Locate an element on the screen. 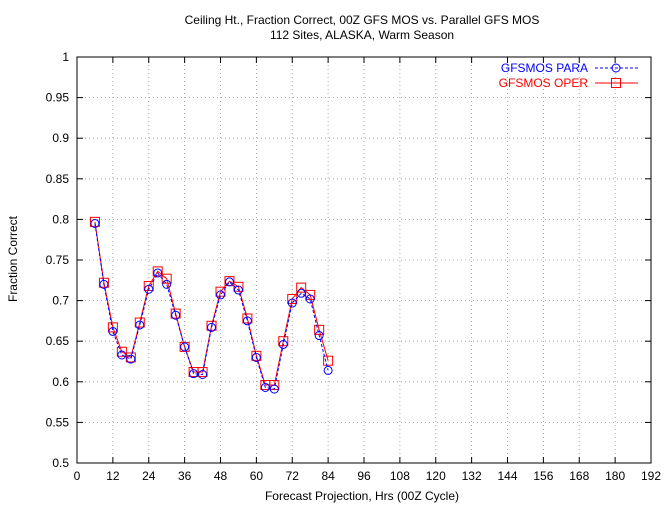 The width and height of the screenshot is (670, 510). series-line-gfsmos-para is located at coordinates (211, 306).